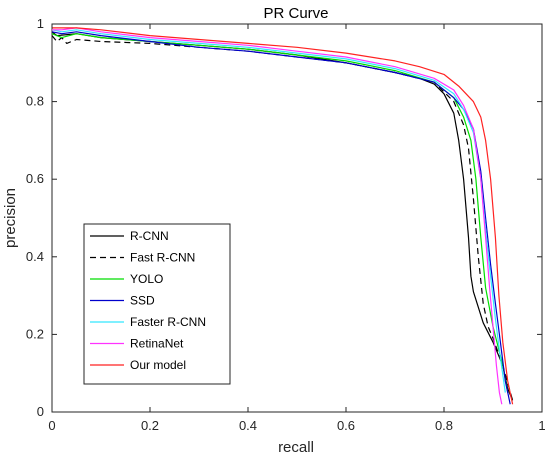 The image size is (550, 458). I want to click on y-tick-label-3: 0.6, so click(35, 178).